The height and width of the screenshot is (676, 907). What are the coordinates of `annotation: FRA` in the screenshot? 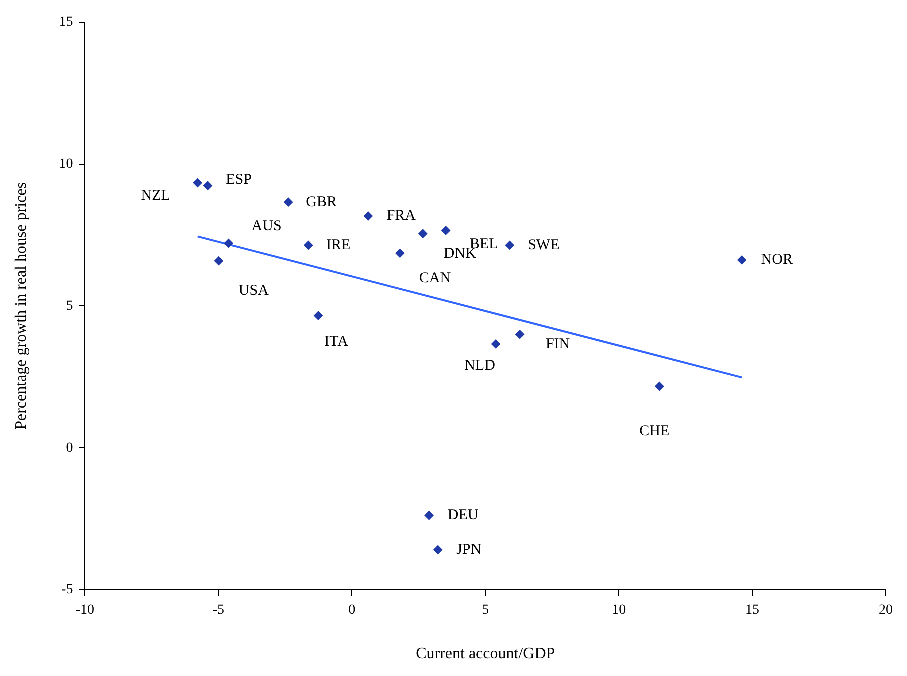 It's located at (401, 216).